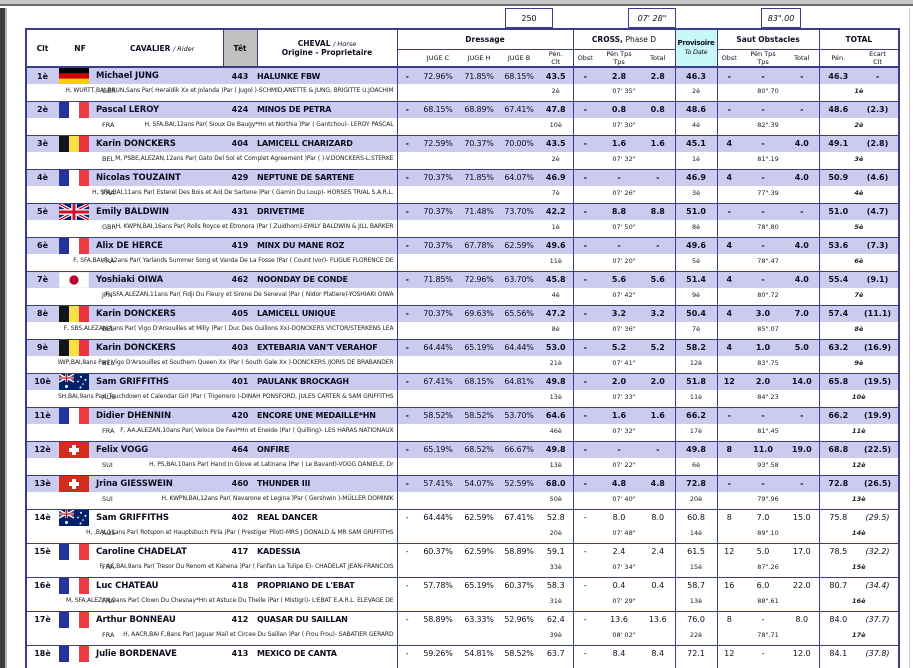 The width and height of the screenshot is (913, 668). Describe the element at coordinates (42, 654) in the screenshot. I see `rank-cell: 18è` at that location.